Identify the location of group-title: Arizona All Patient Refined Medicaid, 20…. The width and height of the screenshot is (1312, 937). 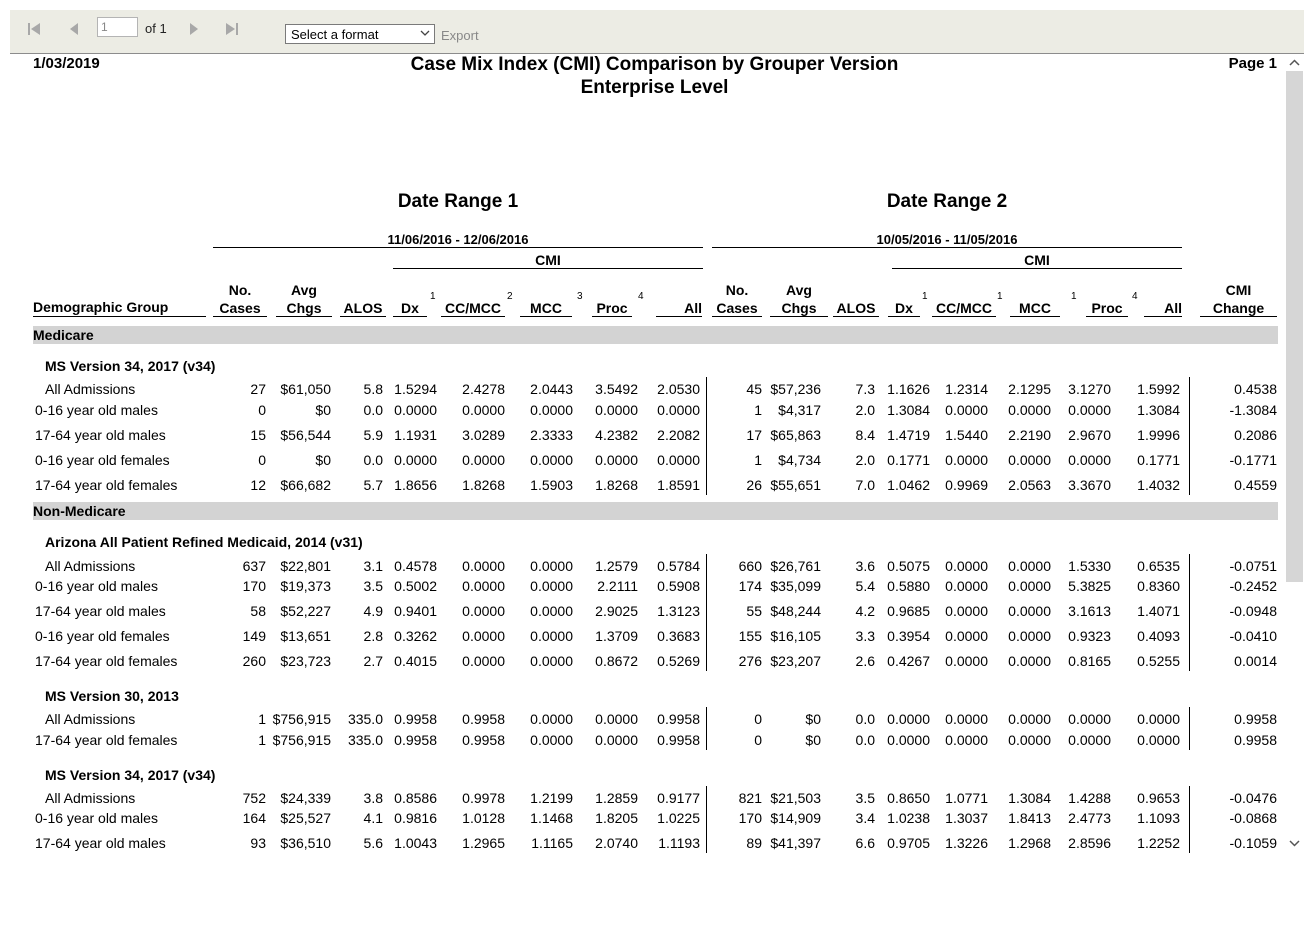
(204, 542).